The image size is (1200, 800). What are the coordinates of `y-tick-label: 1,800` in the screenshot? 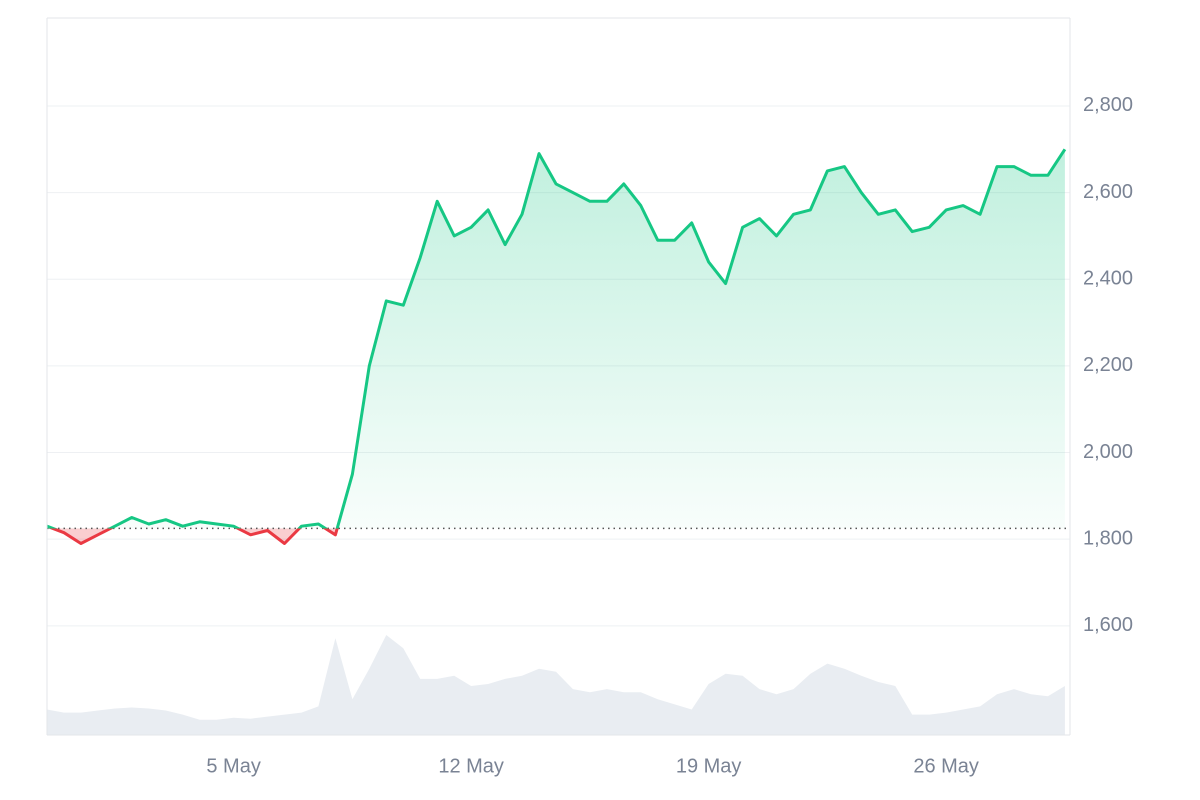 It's located at (1108, 538).